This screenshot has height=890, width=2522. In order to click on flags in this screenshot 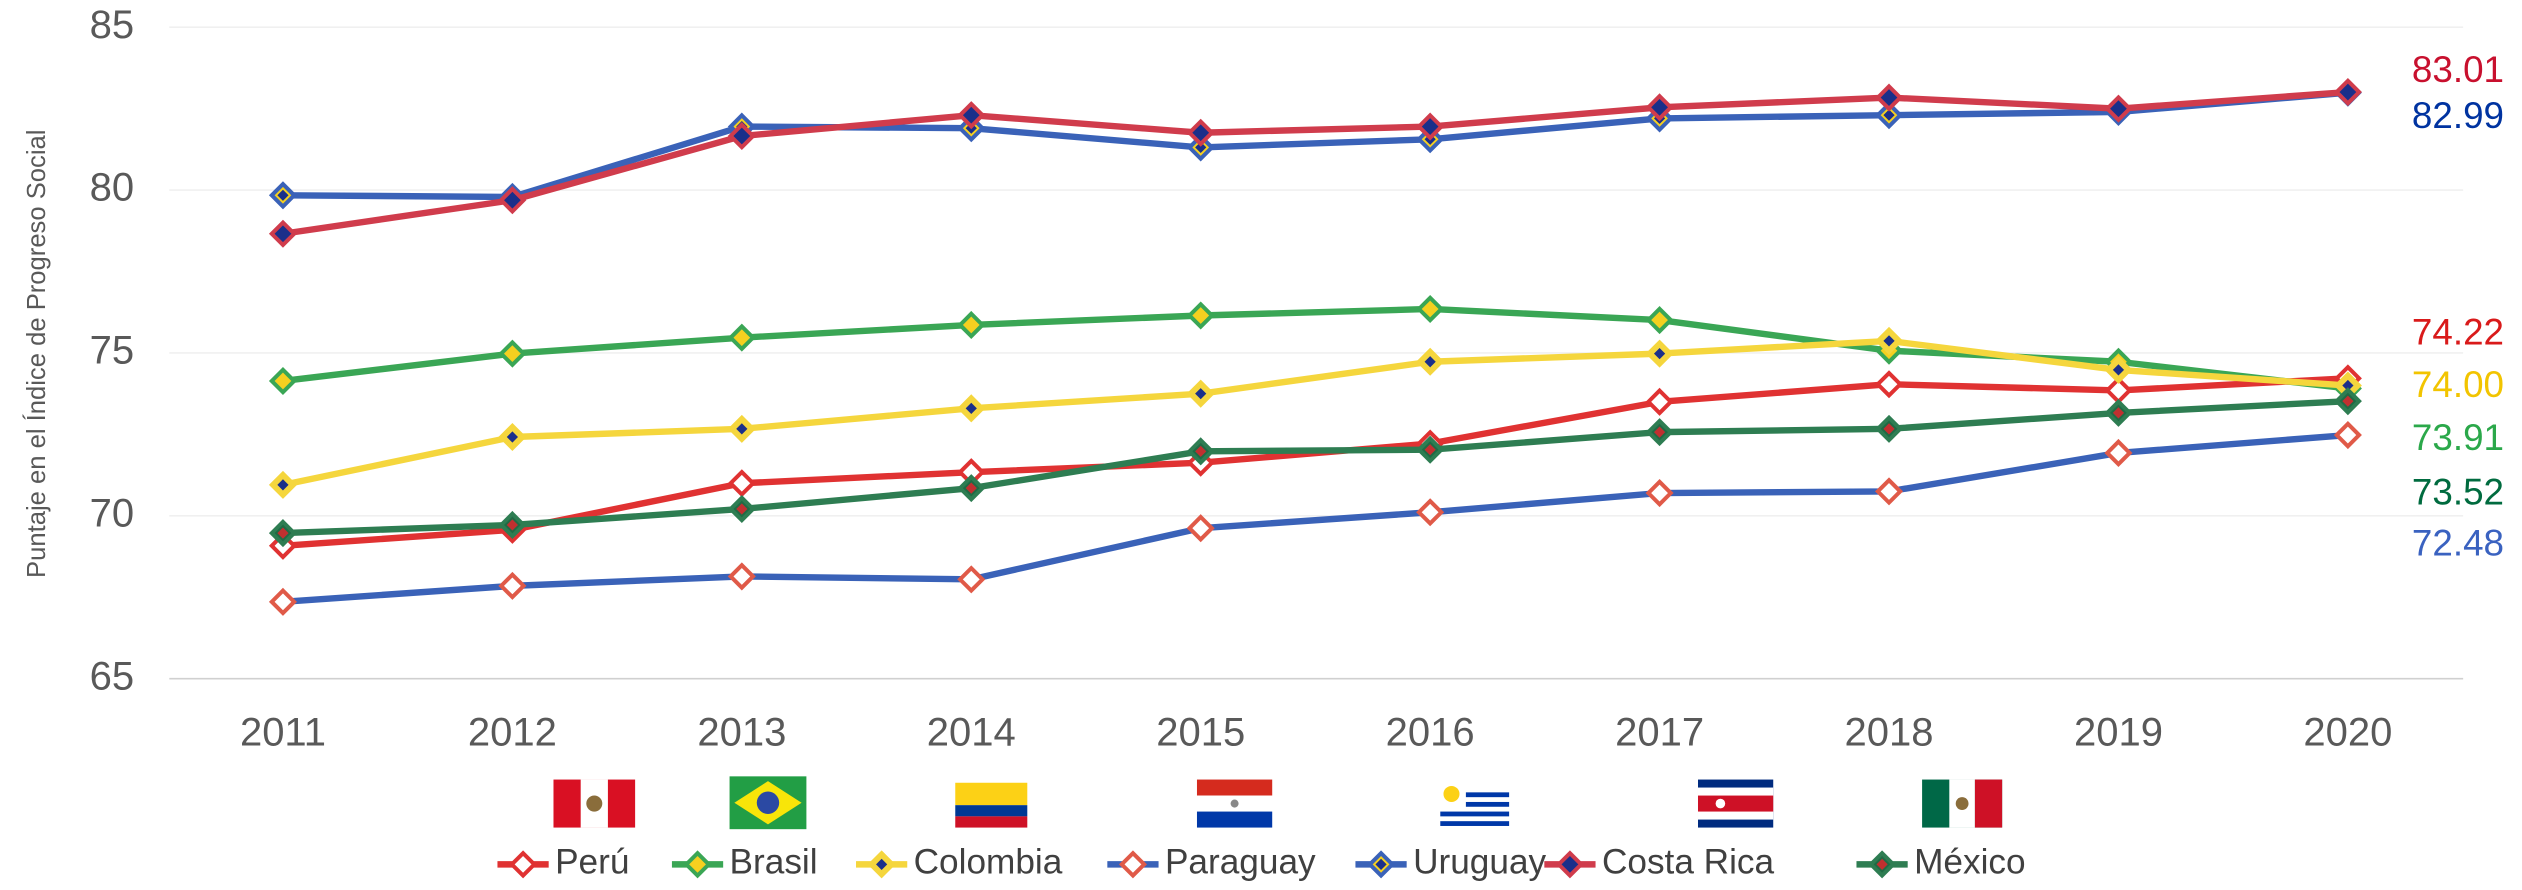, I will do `click(1278, 803)`.